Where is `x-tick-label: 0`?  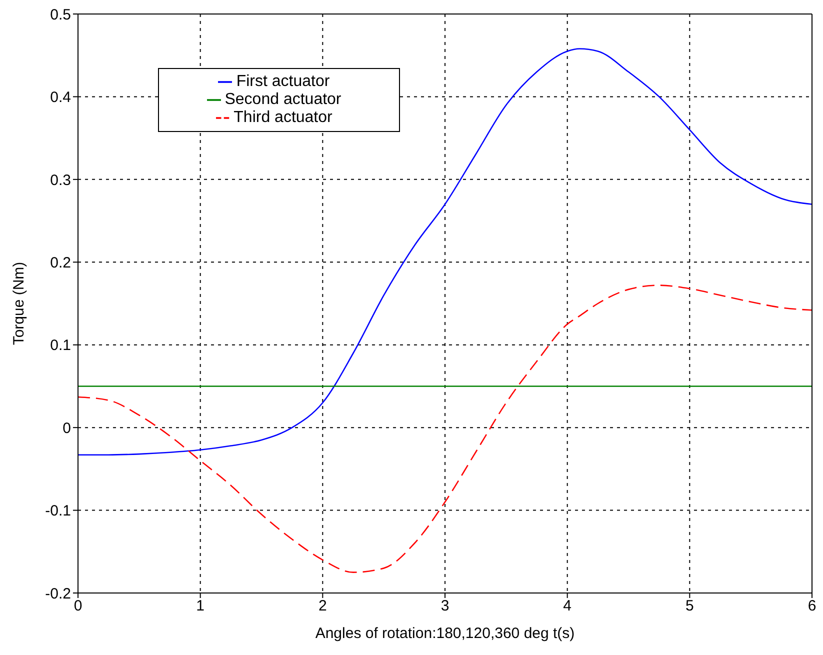 x-tick-label: 0 is located at coordinates (78, 606).